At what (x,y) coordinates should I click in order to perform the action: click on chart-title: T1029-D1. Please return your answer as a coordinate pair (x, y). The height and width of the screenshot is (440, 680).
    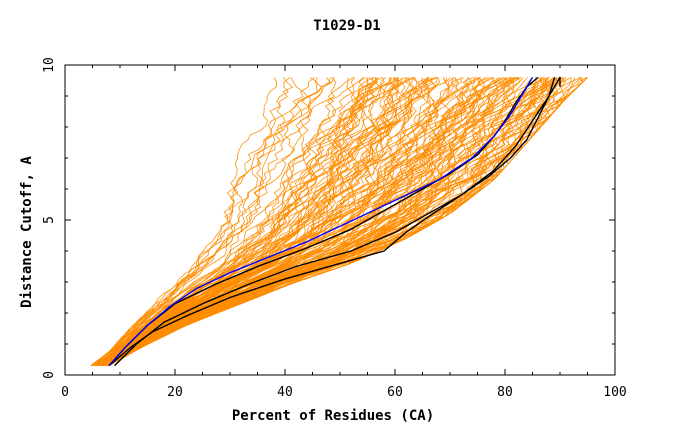
    Looking at the image, I should click on (346, 26).